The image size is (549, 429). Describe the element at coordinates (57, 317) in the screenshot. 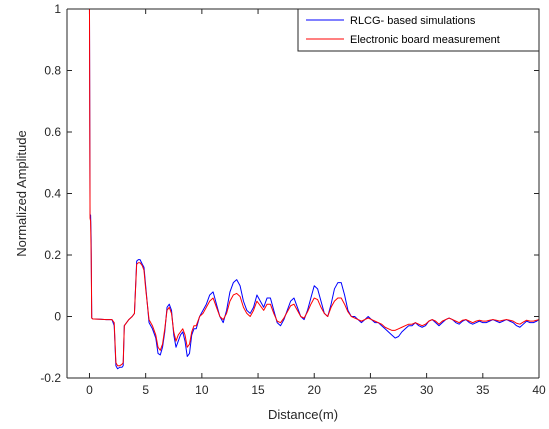

I see `y-tick-label: 0` at that location.